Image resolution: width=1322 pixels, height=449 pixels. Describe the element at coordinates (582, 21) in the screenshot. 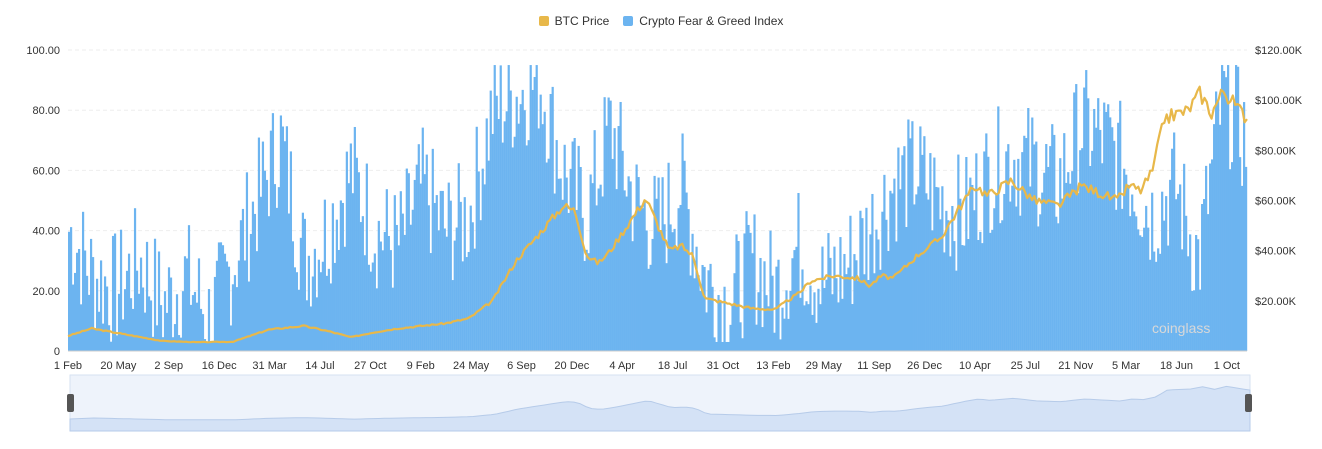

I see `legend-label-btc-price: BTC Price` at that location.